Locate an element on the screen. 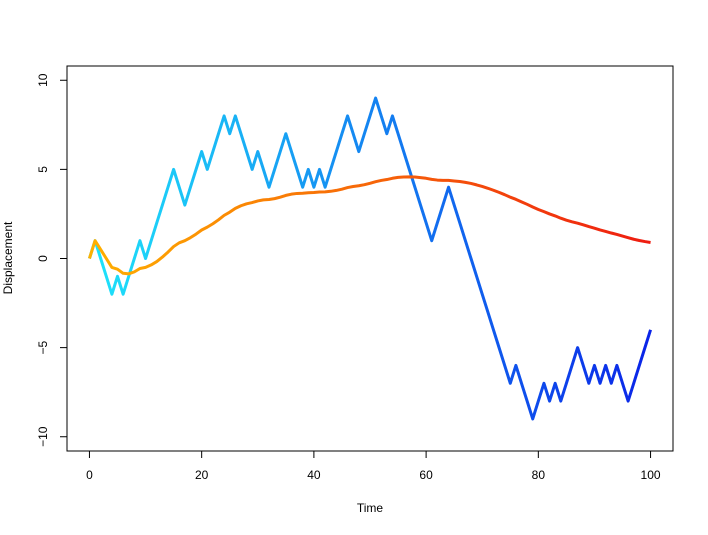 The image size is (708, 535). x-tick-label: 0 is located at coordinates (89, 475).